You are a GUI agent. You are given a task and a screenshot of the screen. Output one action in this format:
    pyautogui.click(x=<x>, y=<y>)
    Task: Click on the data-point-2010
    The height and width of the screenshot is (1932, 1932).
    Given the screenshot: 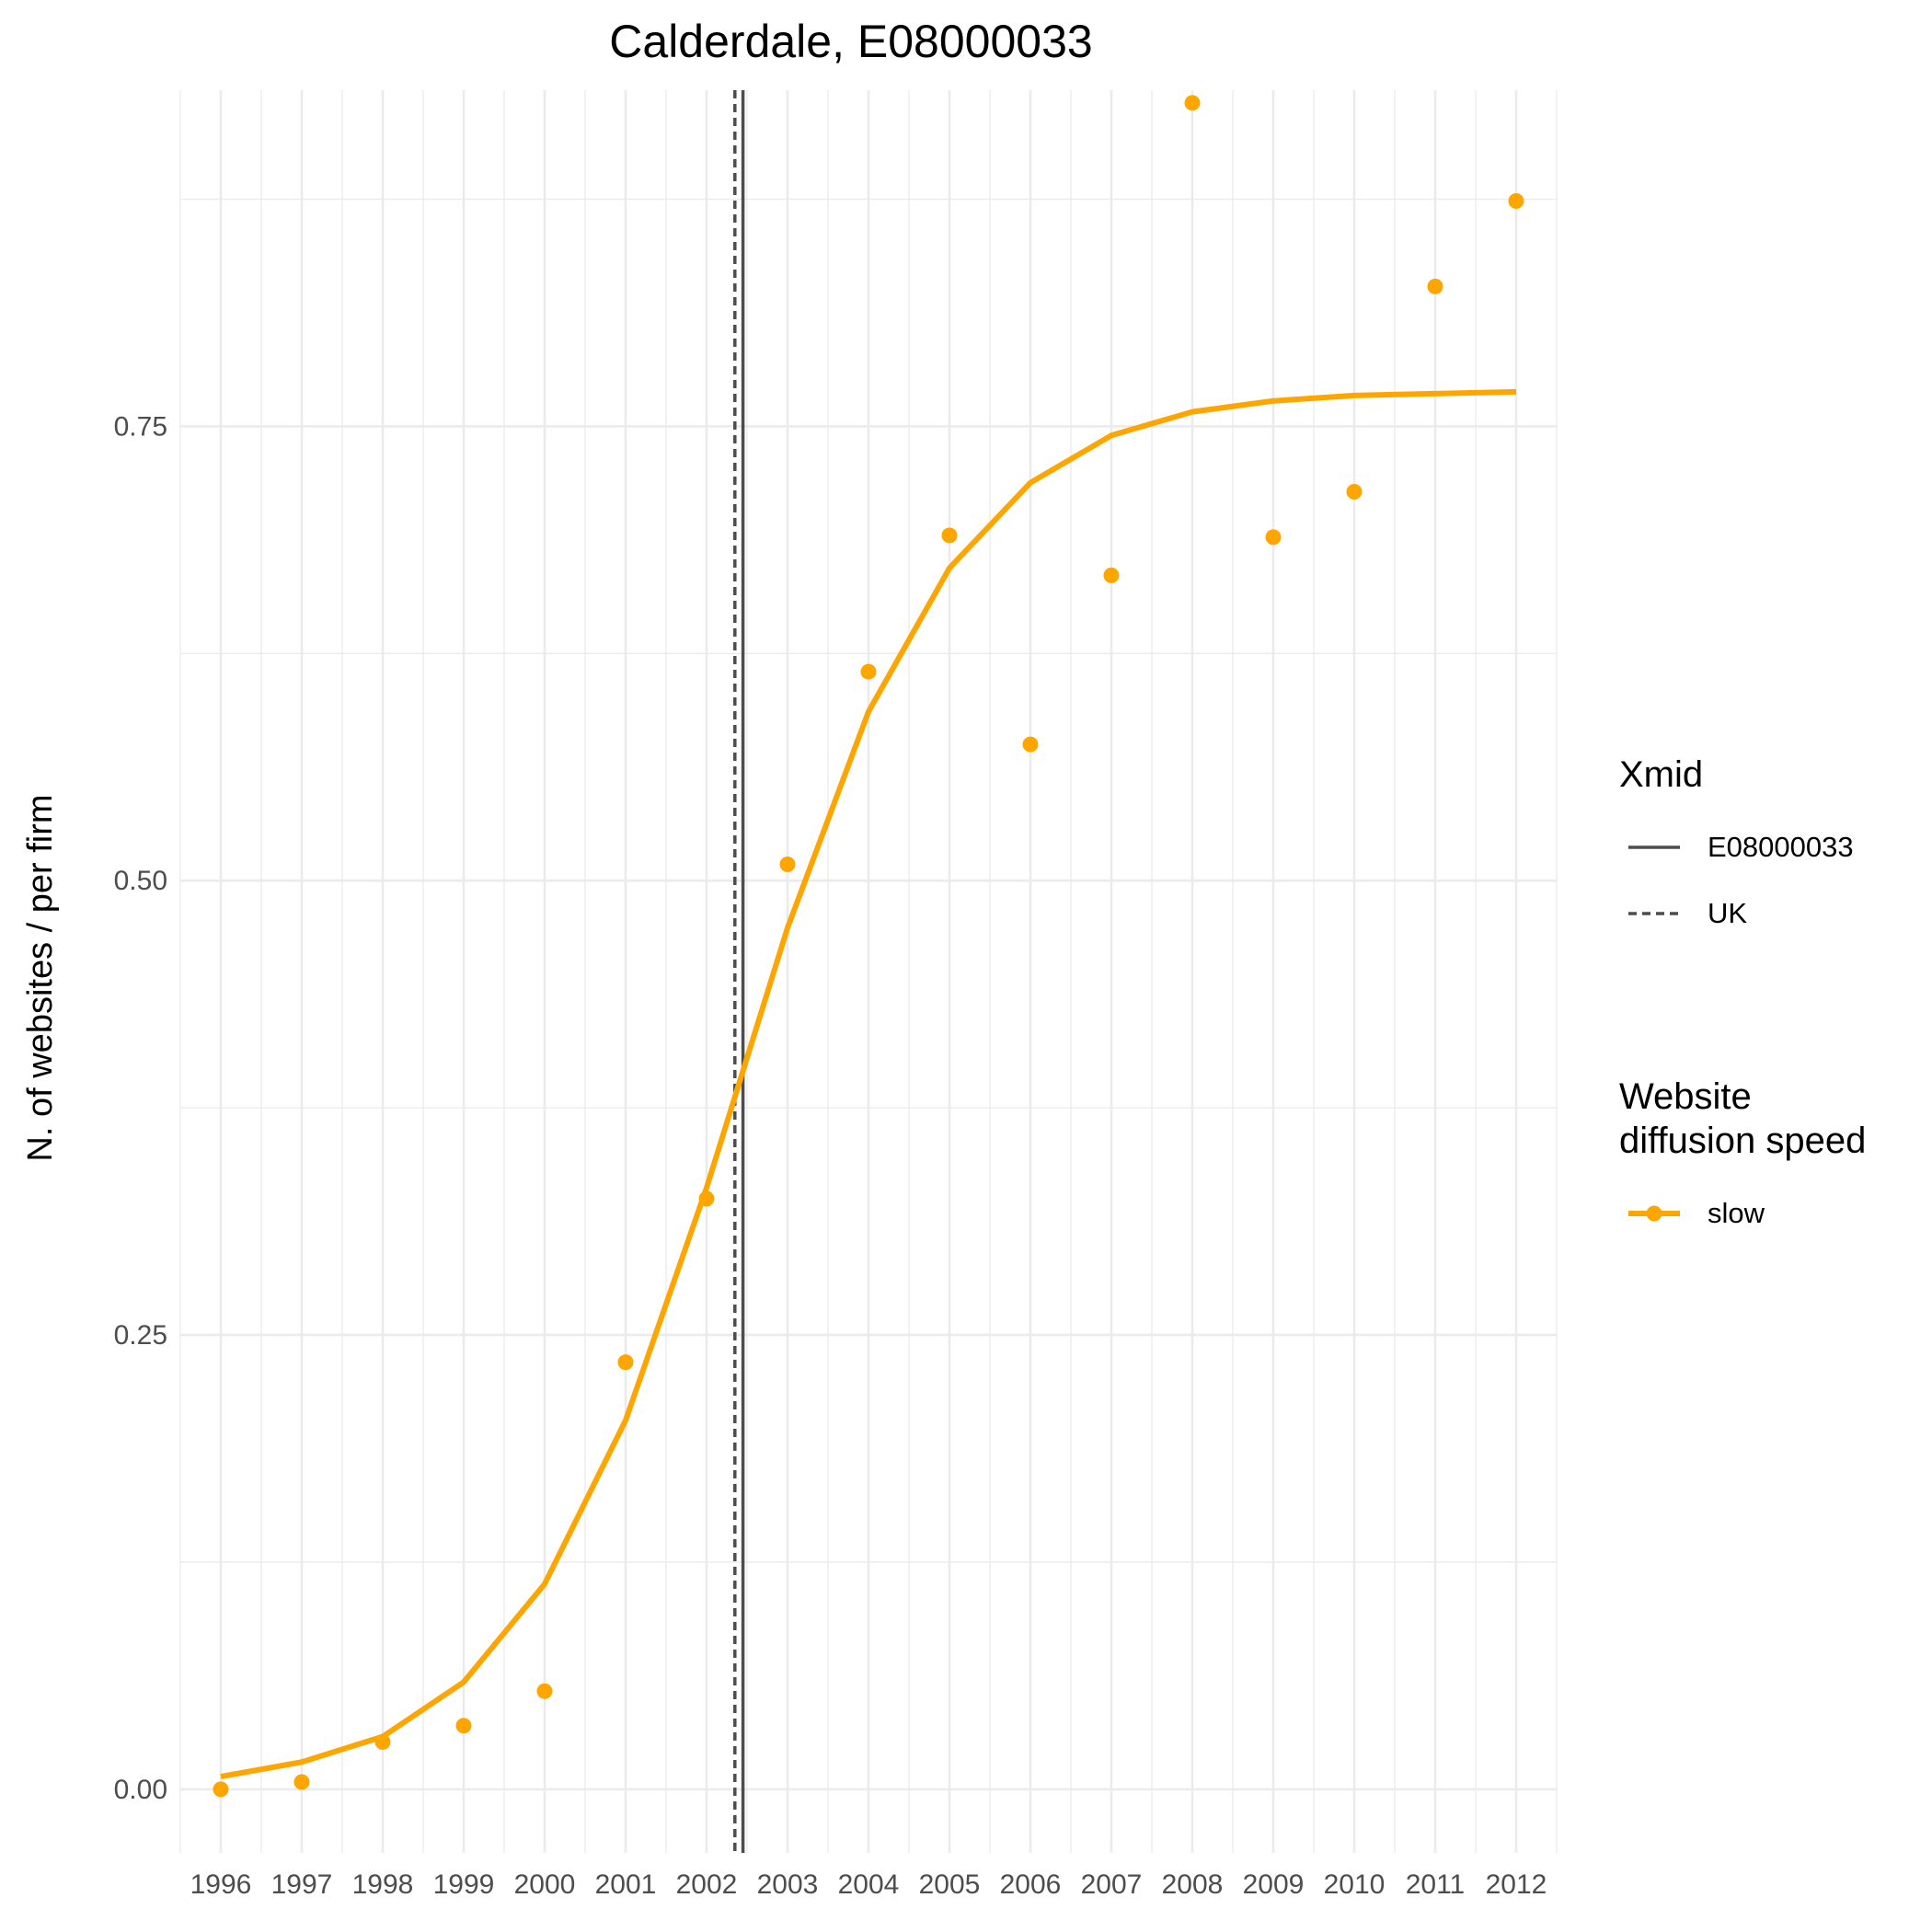 What is the action you would take?
    pyautogui.click(x=1354, y=492)
    